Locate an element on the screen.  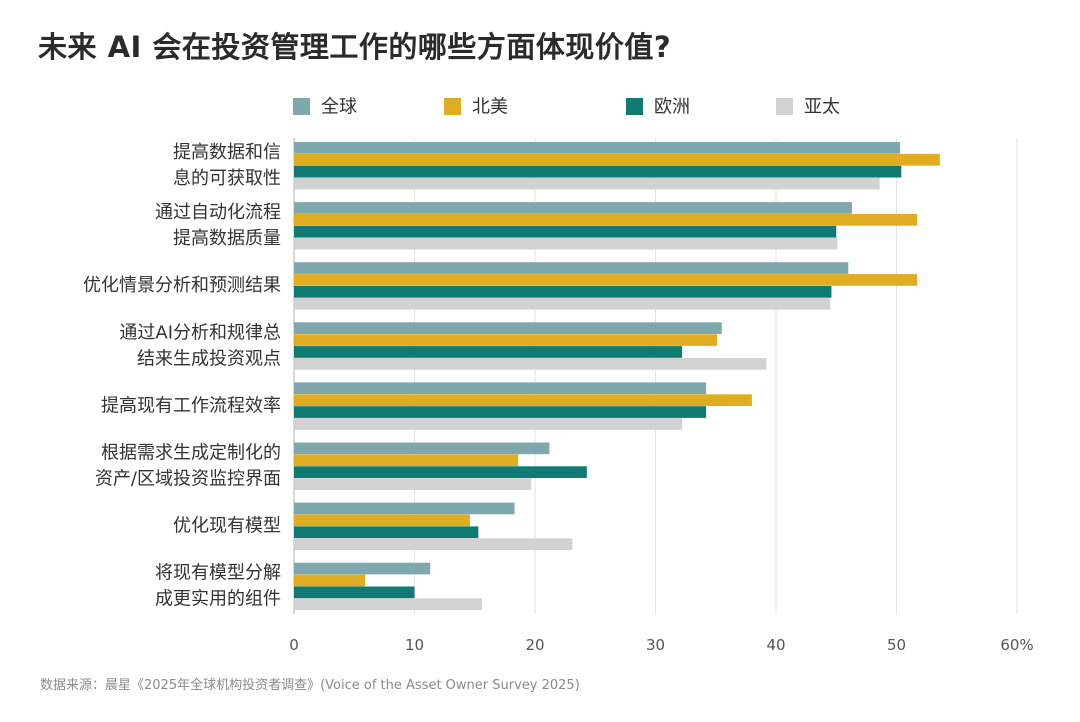
category-label: 优化情景分析和预测结果 is located at coordinates (182, 285).